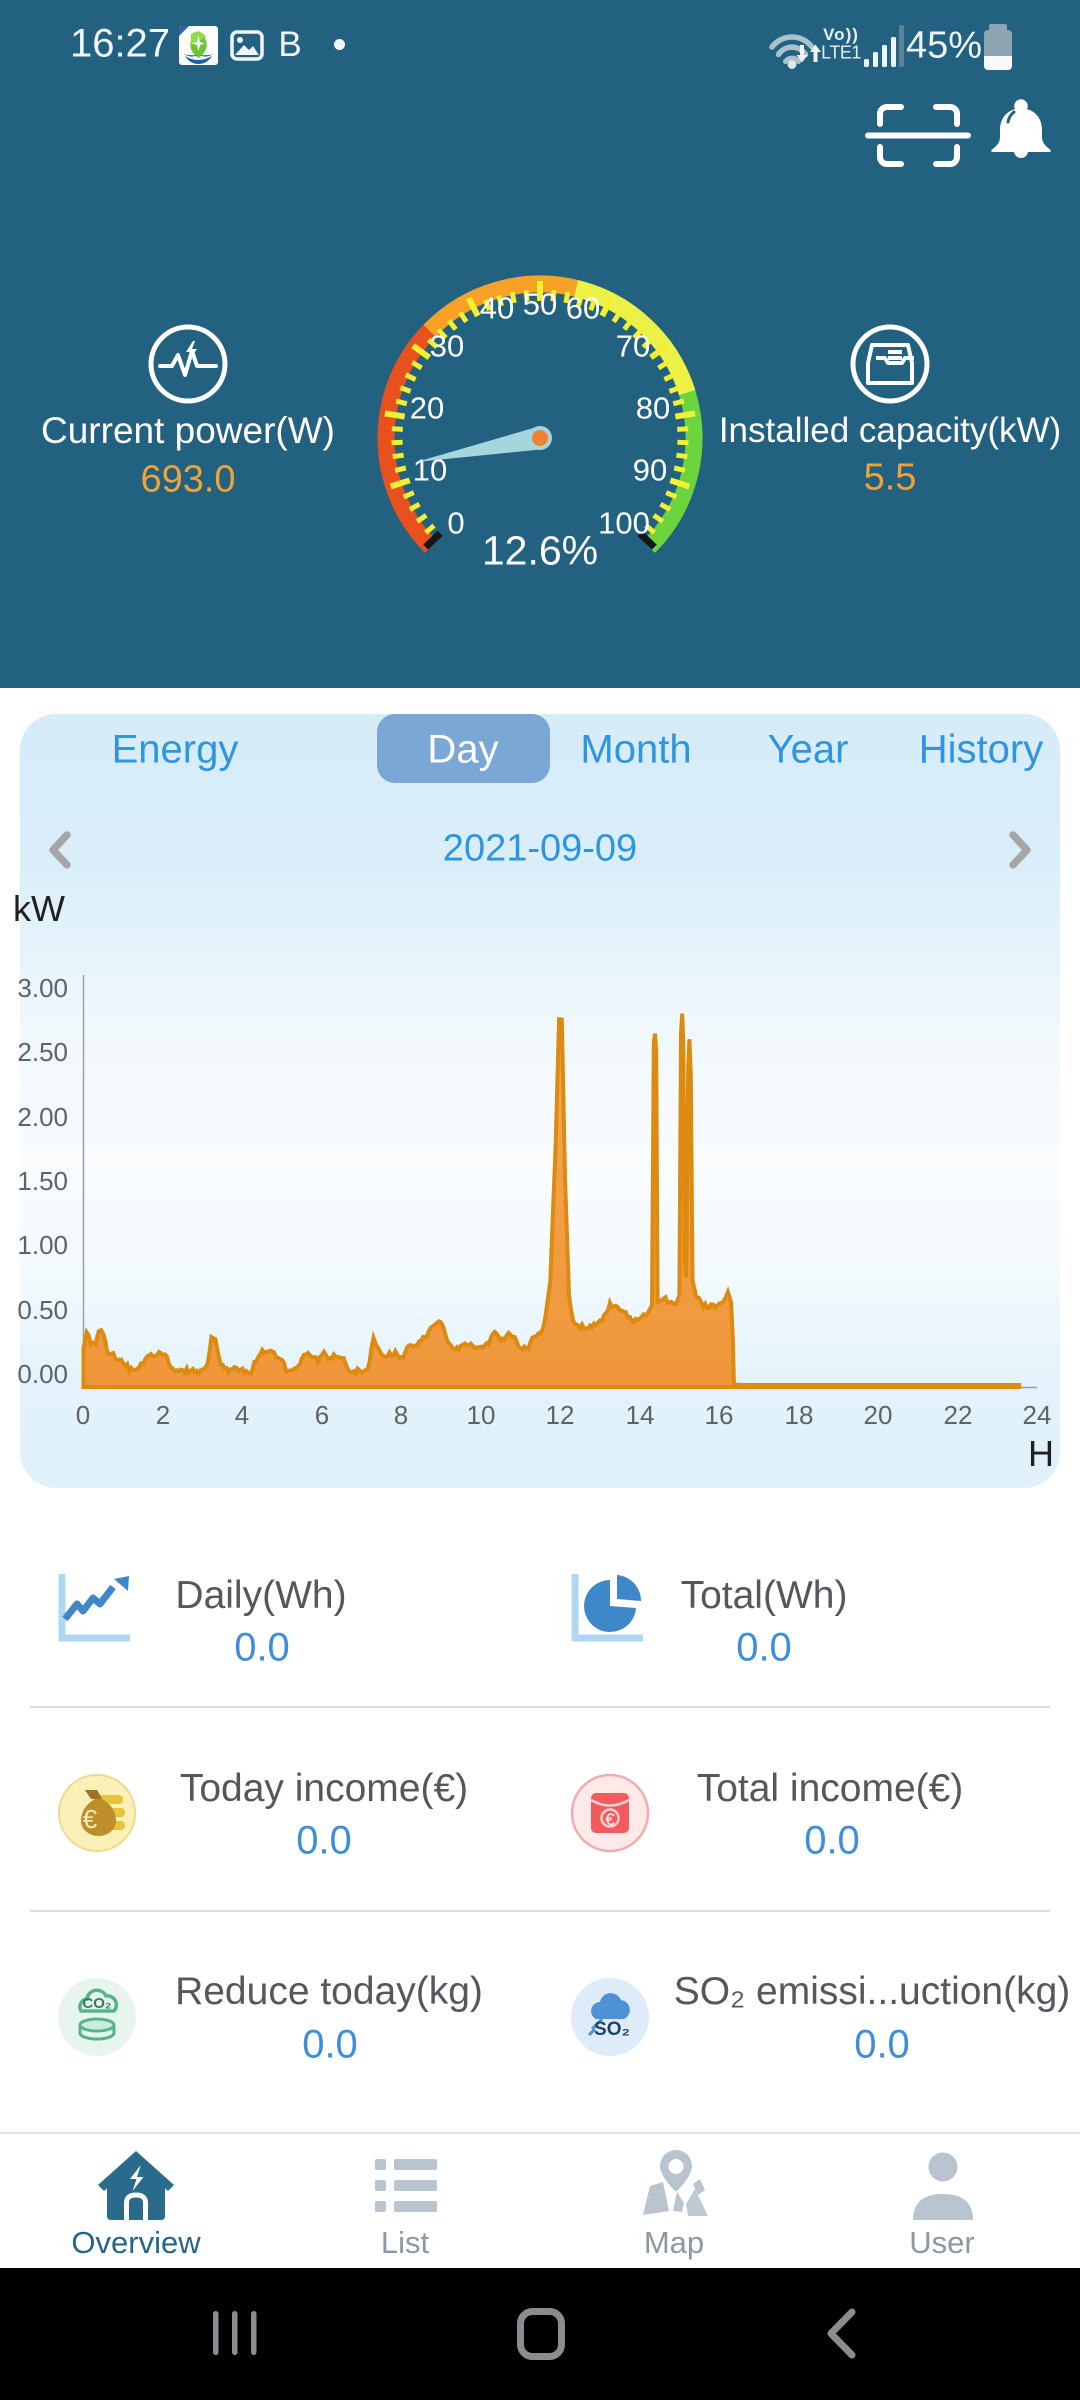 Image resolution: width=1080 pixels, height=2400 pixels. Describe the element at coordinates (42, 1374) in the screenshot. I see `svg-text: 0.00` at that location.